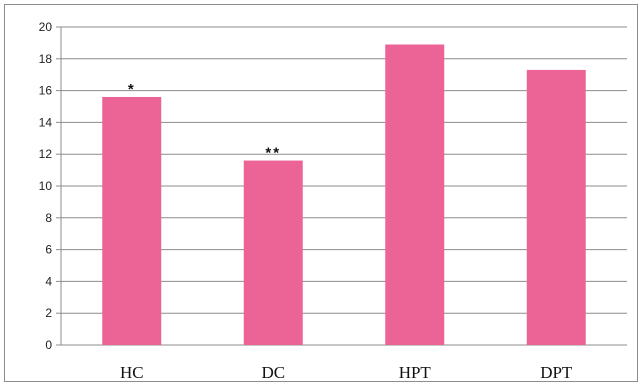 Image resolution: width=643 pixels, height=387 pixels. Describe the element at coordinates (415, 372) in the screenshot. I see `x-category-label: HPT` at that location.